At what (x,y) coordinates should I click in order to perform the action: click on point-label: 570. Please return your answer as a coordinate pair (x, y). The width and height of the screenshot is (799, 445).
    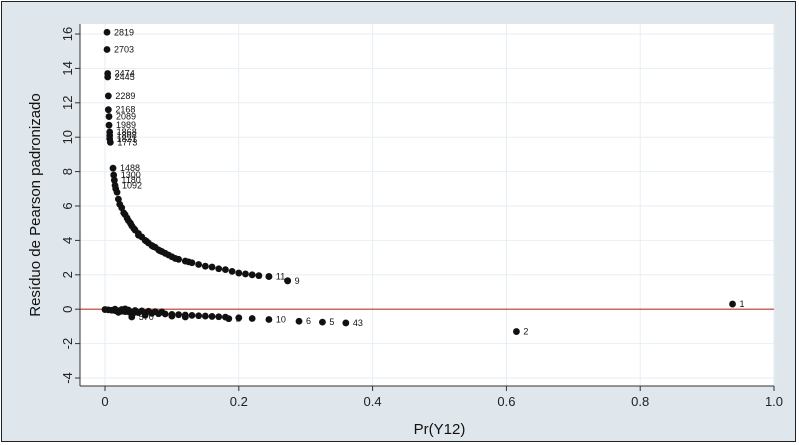
    Looking at the image, I should click on (146, 317).